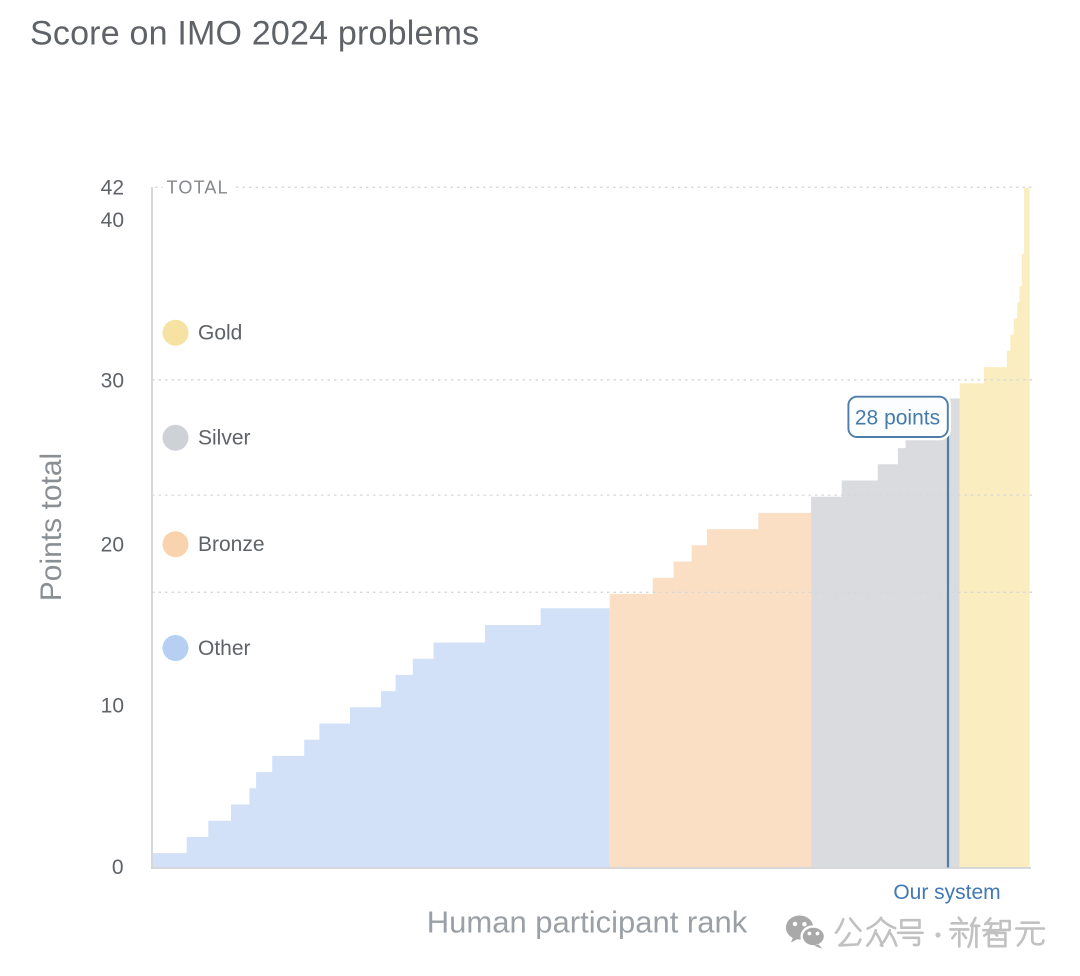  What do you see at coordinates (198, 188) in the screenshot?
I see `svg-text: TOTAL` at bounding box center [198, 188].